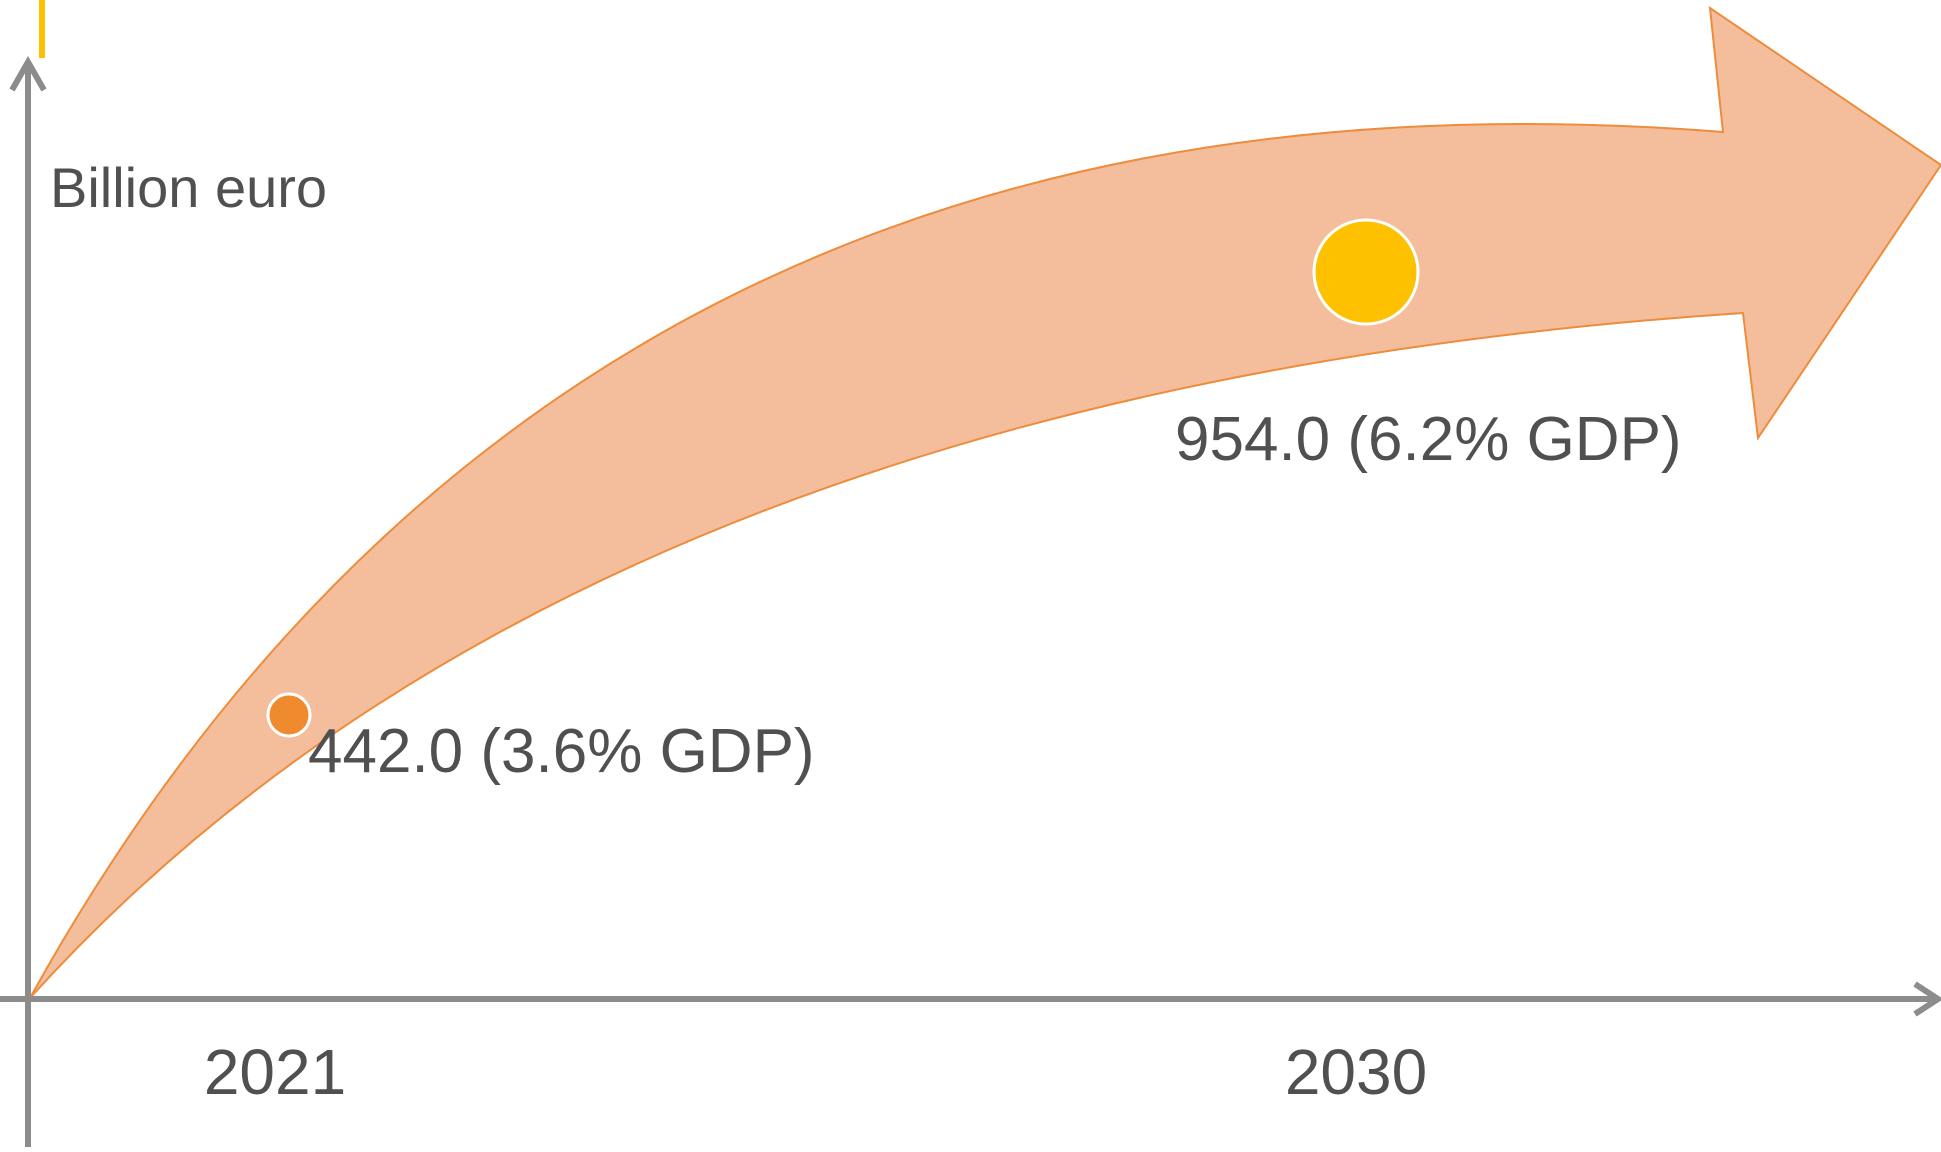 The width and height of the screenshot is (1941, 1152). I want to click on x-tick-label-2021: 2021, so click(275, 1072).